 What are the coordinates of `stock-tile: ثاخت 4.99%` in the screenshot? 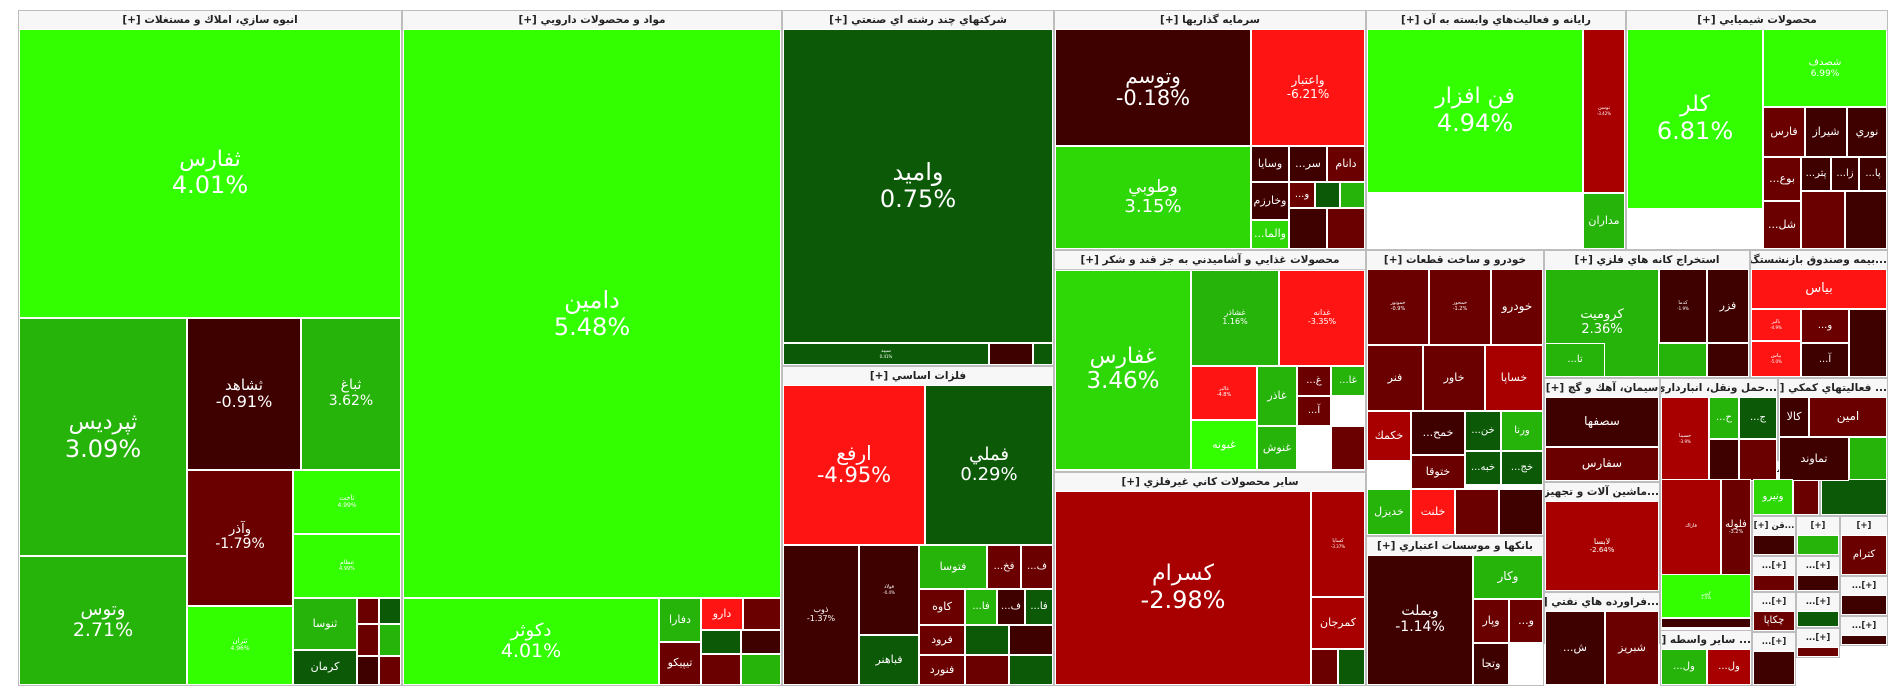 It's located at (347, 502).